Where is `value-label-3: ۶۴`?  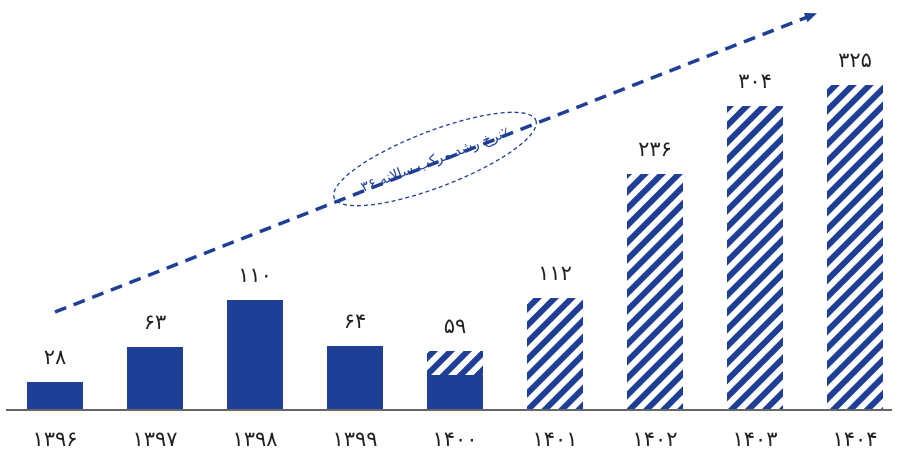 value-label-3: ۶۴ is located at coordinates (355, 321).